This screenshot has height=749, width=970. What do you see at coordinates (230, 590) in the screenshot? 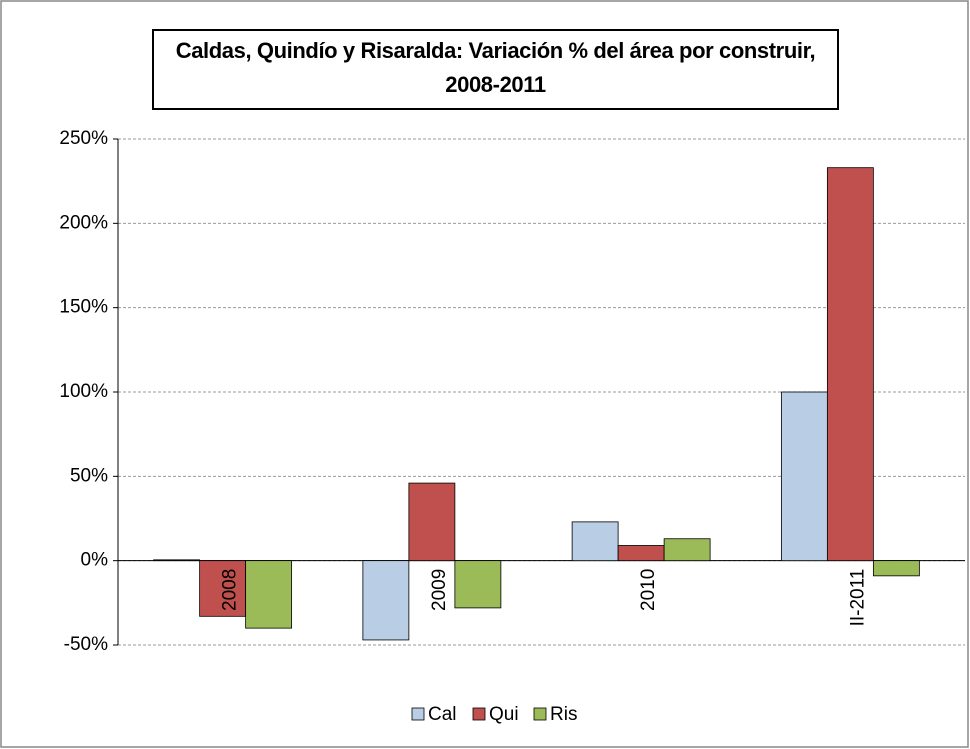
I see `x-tick-label: 2008` at bounding box center [230, 590].